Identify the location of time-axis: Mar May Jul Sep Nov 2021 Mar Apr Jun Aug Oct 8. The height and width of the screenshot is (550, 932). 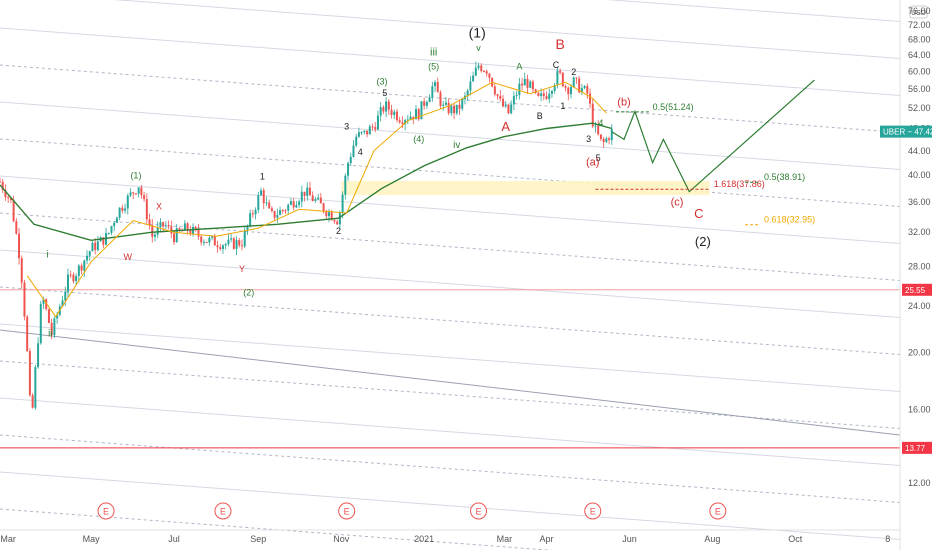
(450, 536).